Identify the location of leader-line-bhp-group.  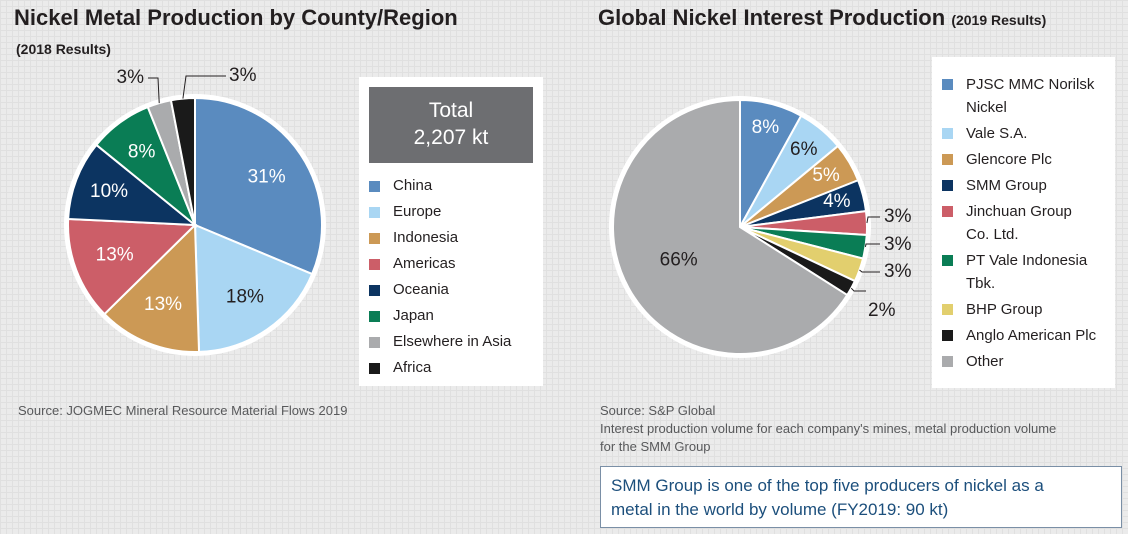
(869, 271).